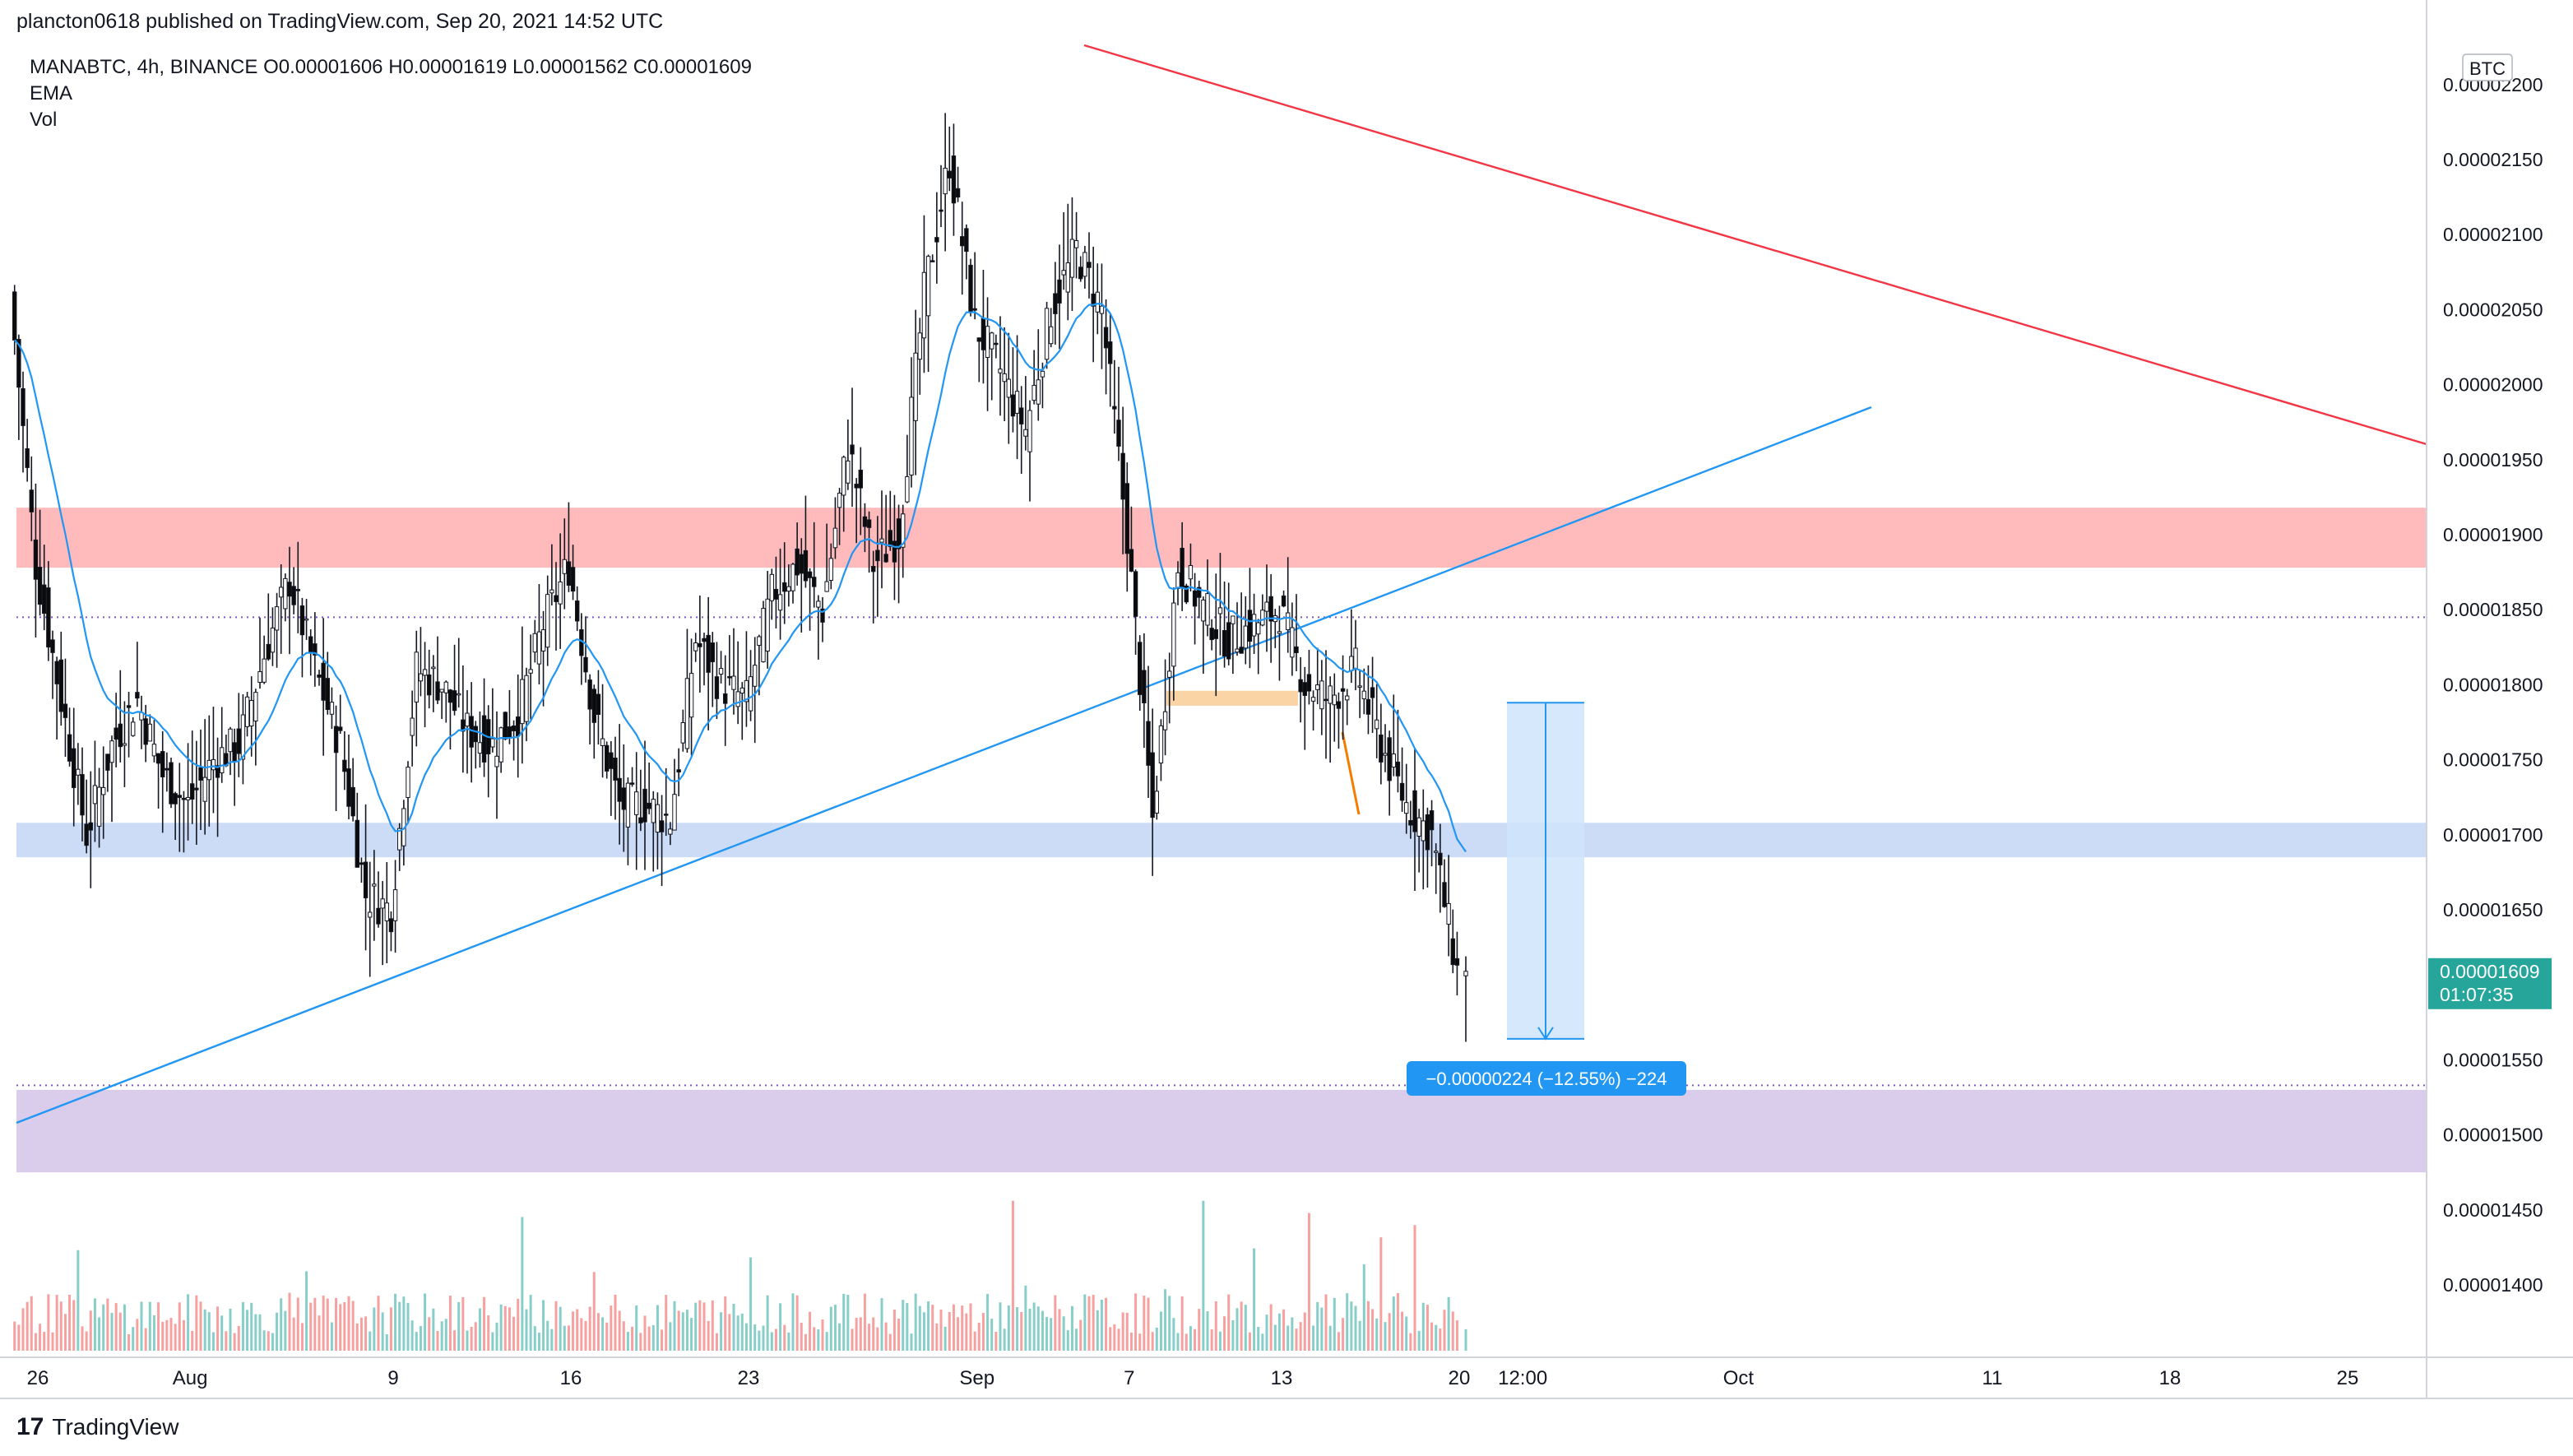 This screenshot has height=1456, width=2573. I want to click on time-tick-label: 13, so click(1282, 1378).